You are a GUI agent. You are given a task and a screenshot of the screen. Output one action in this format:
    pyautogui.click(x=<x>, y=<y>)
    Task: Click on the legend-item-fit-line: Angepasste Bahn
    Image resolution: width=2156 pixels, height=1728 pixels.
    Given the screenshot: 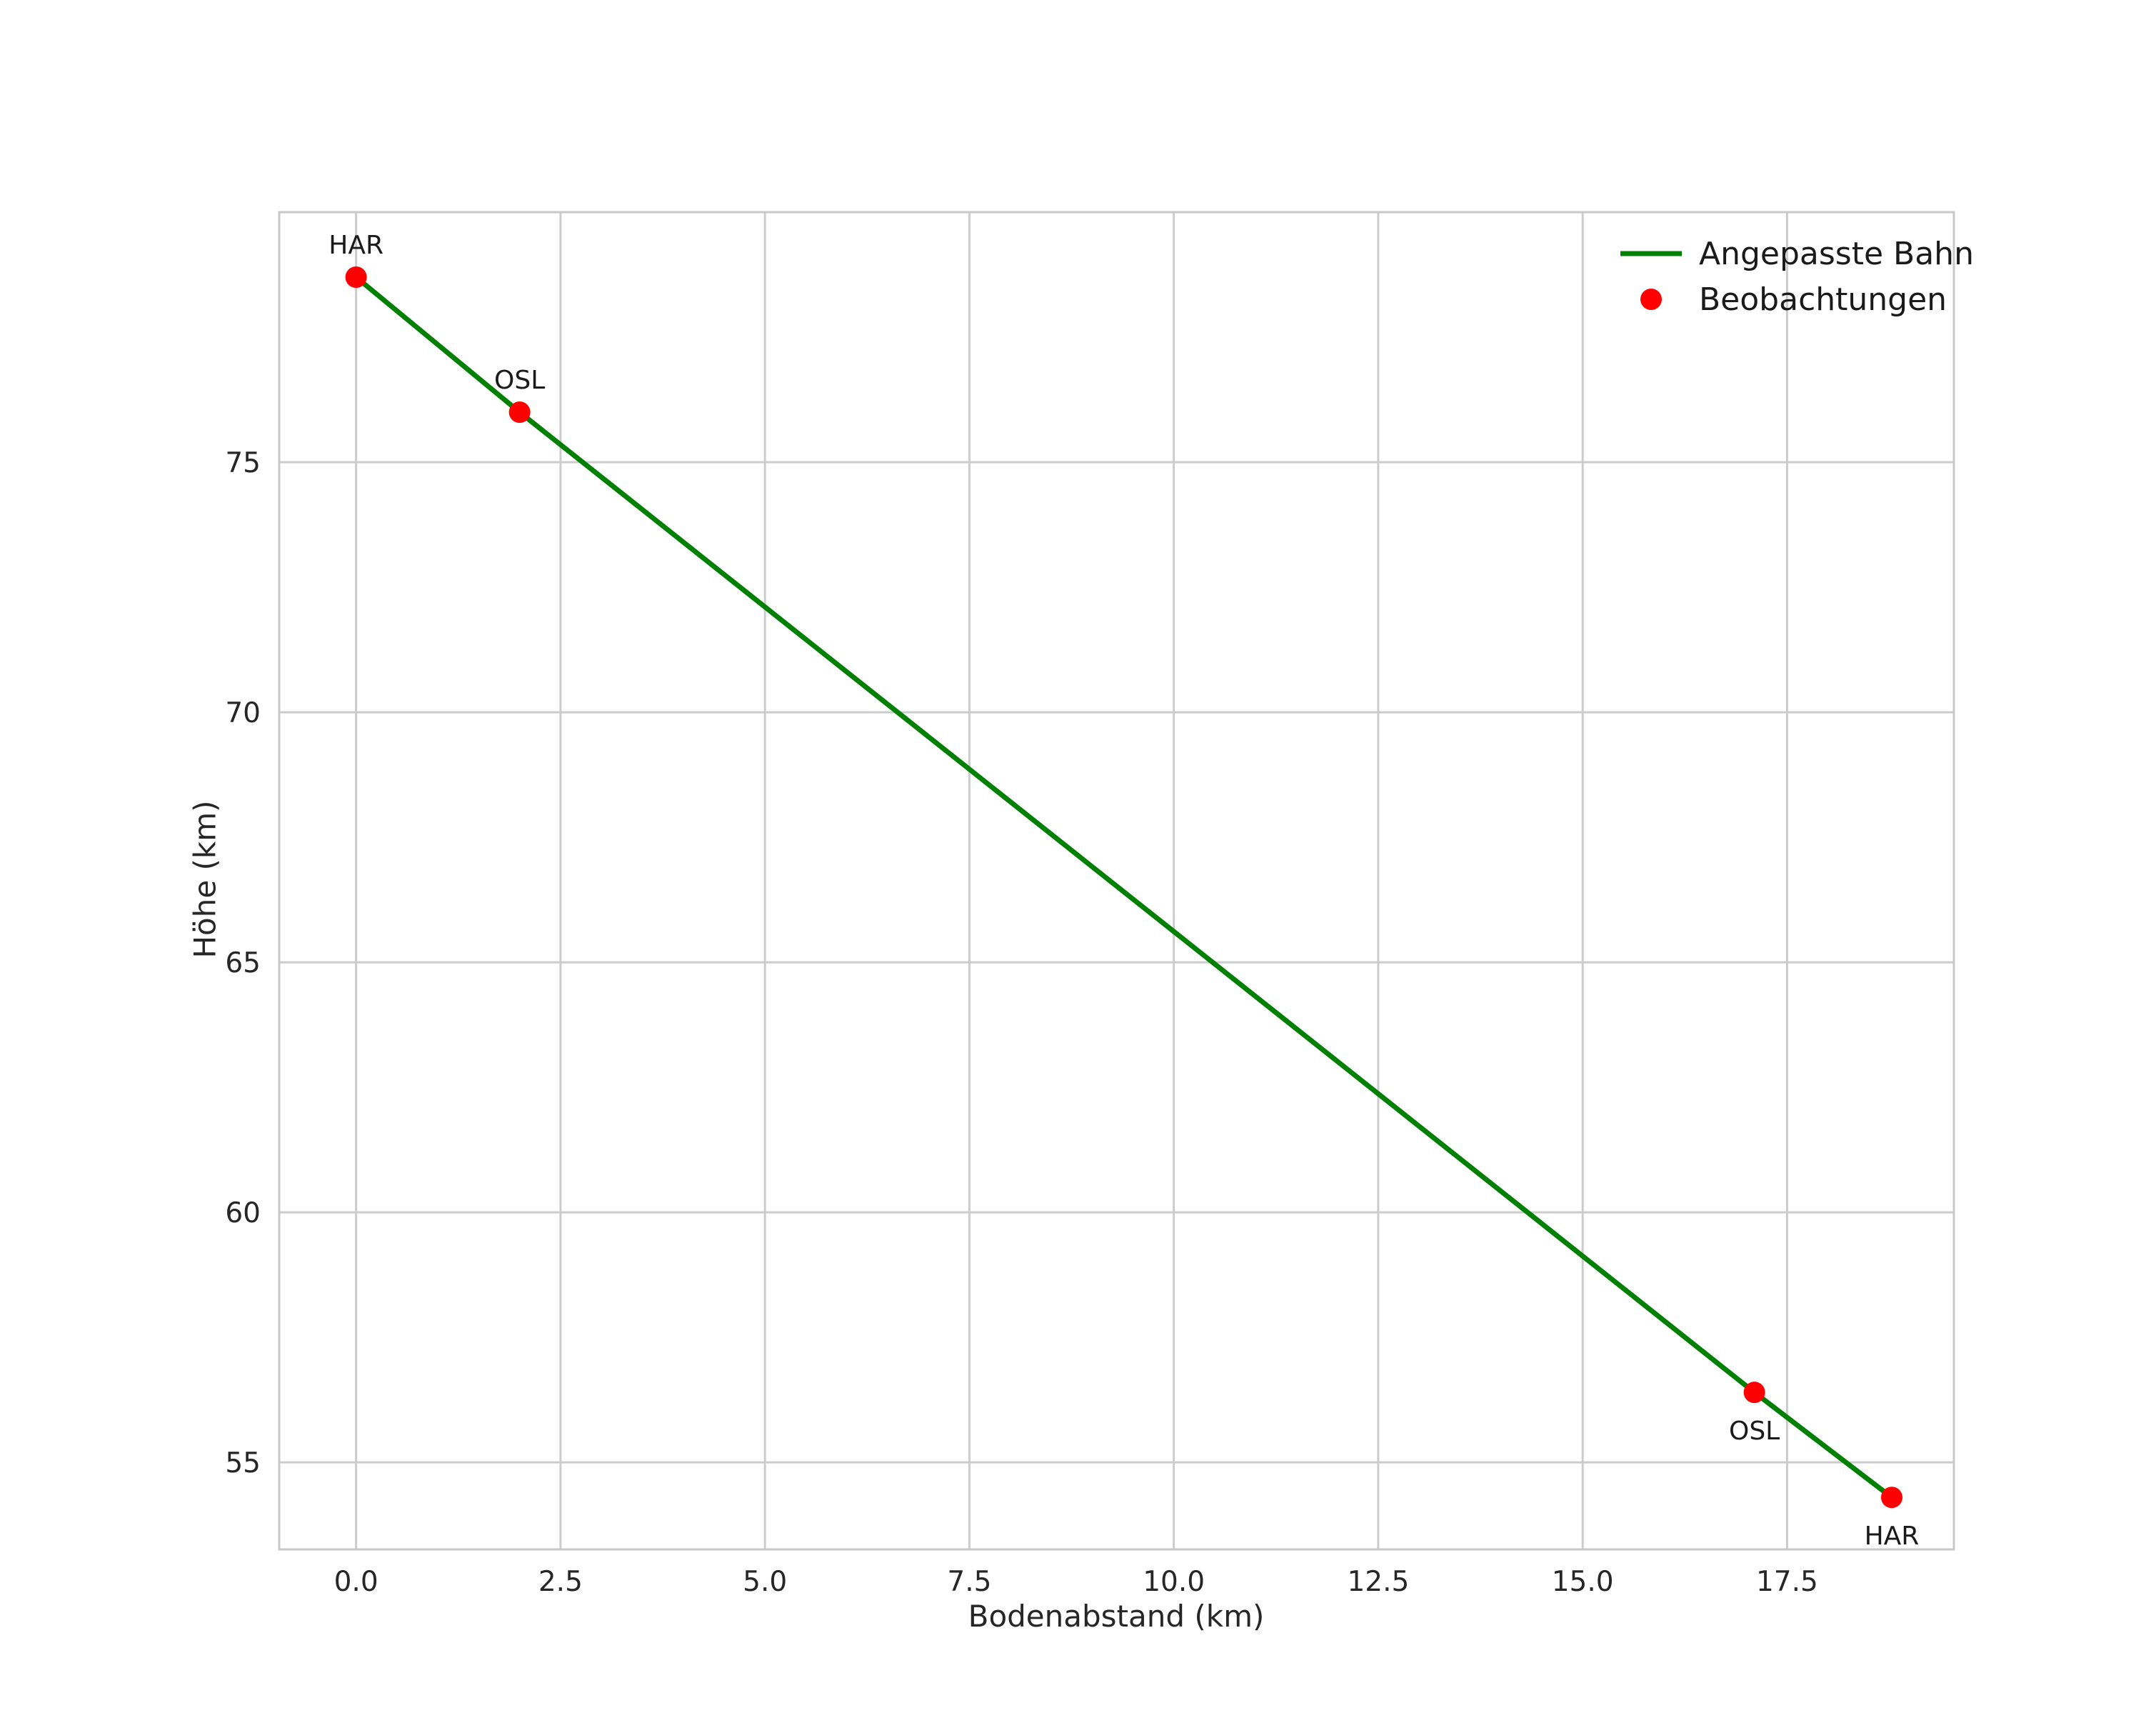 What is the action you would take?
    pyautogui.click(x=1797, y=254)
    